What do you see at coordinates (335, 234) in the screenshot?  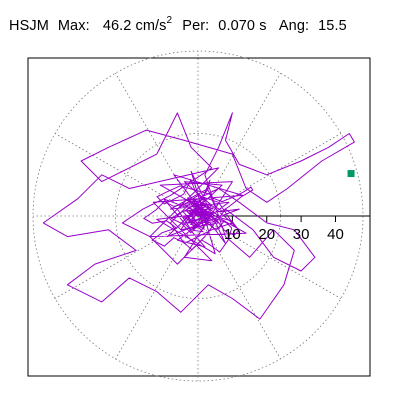 I see `tick-label-40: 40` at bounding box center [335, 234].